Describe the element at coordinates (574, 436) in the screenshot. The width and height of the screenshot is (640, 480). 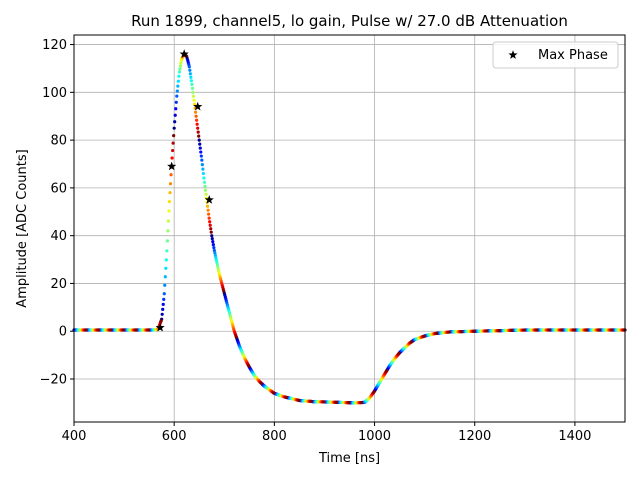
I see `x-tick-label: 1400` at that location.